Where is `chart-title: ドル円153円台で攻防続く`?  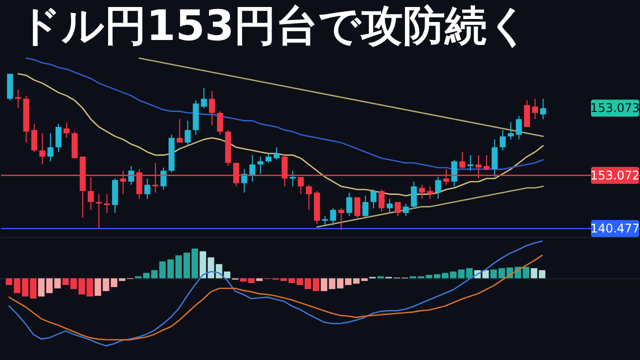 chart-title: ドル円153円台で攻防続く is located at coordinates (274, 25).